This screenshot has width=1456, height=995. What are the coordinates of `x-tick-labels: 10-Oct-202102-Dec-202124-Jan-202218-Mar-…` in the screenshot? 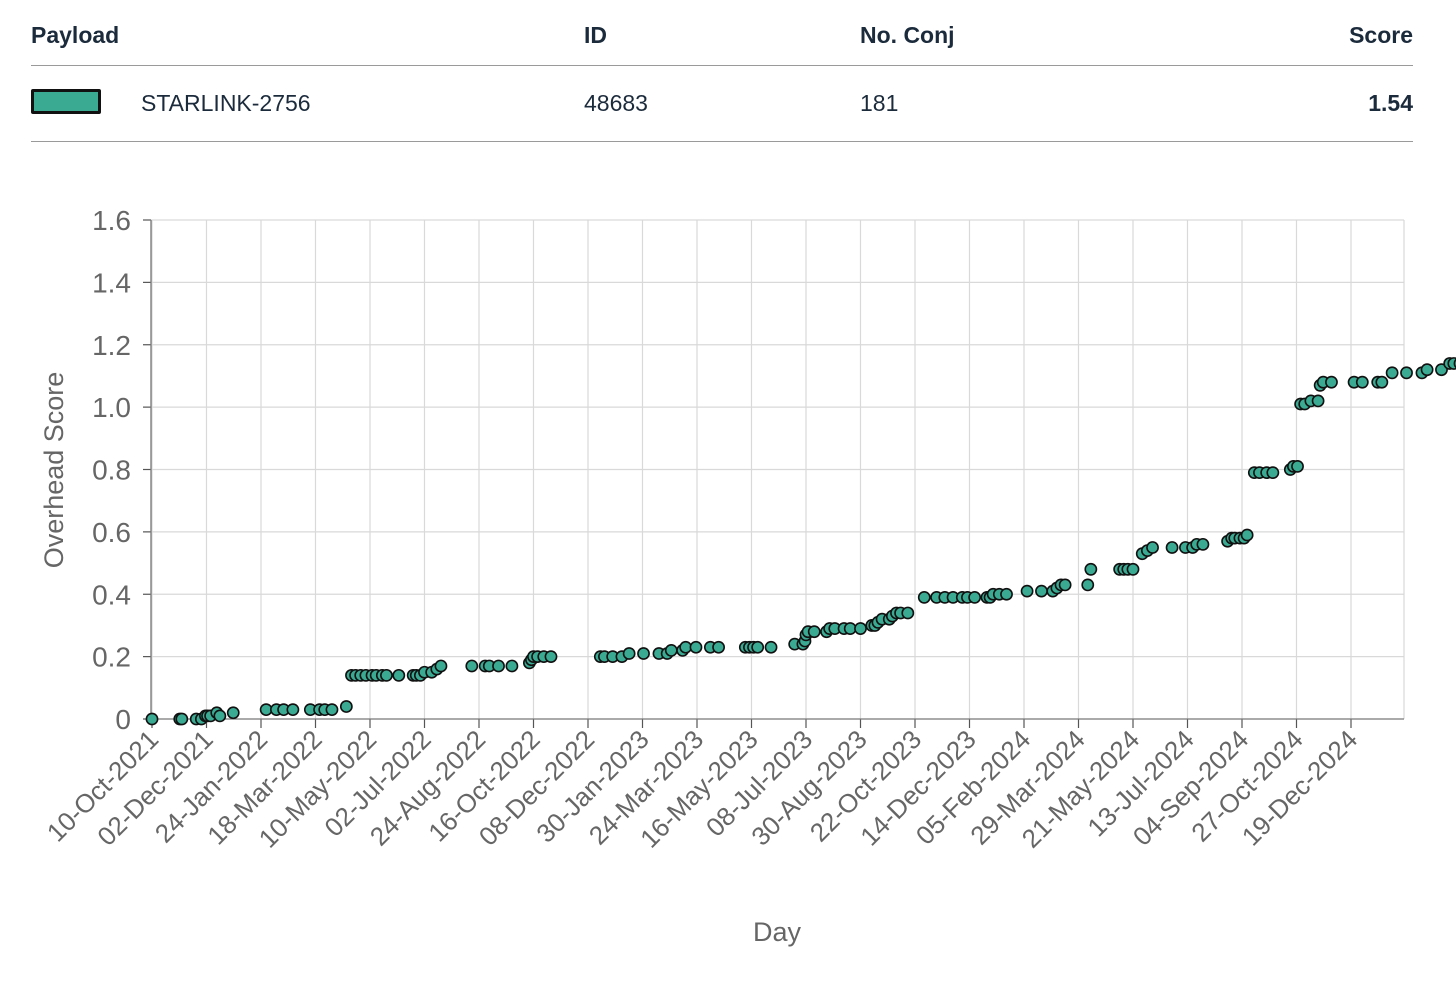 It's located at (702, 789).